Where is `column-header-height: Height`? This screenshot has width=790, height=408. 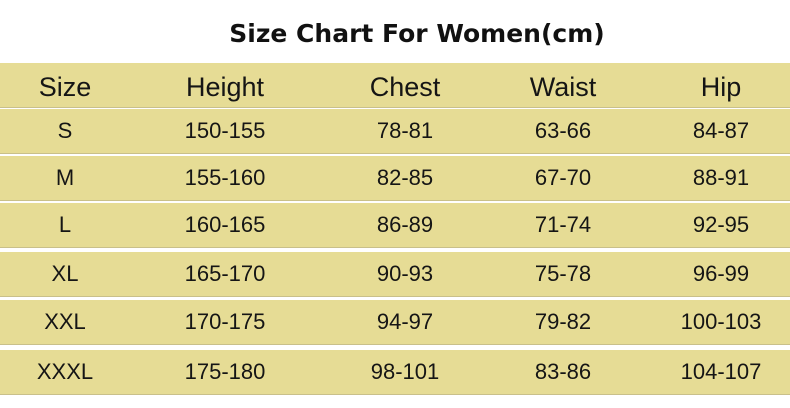 column-header-height: Height is located at coordinates (225, 86).